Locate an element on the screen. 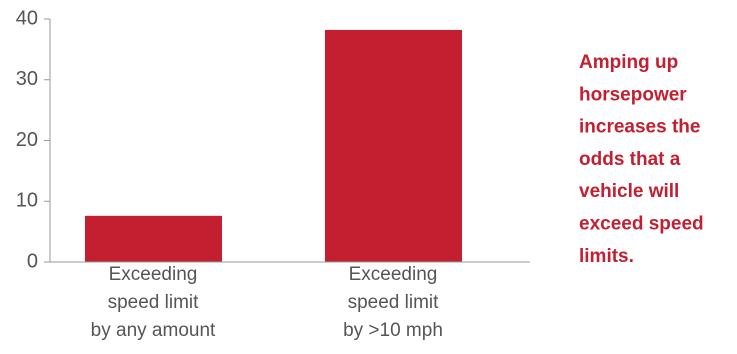  y-tick-label: 30 is located at coordinates (27, 79).